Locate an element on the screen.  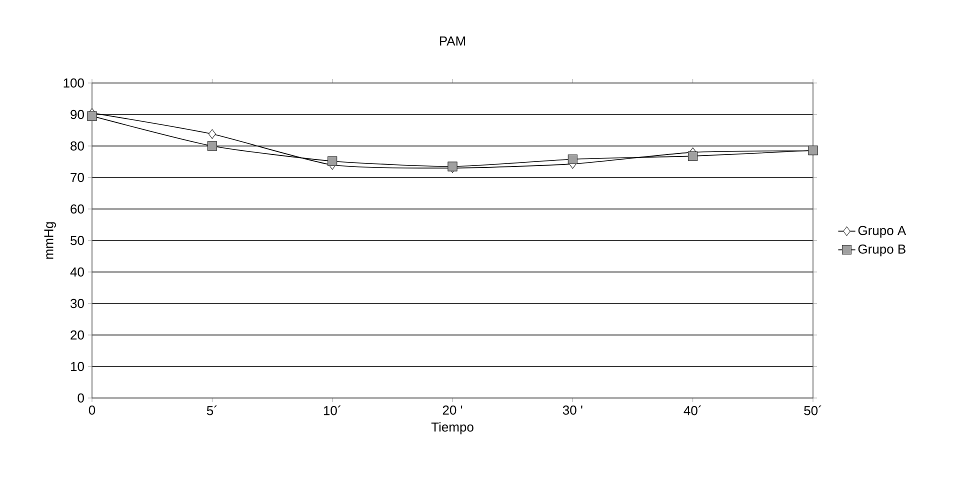
y-tick-label: 100 is located at coordinates (74, 83).